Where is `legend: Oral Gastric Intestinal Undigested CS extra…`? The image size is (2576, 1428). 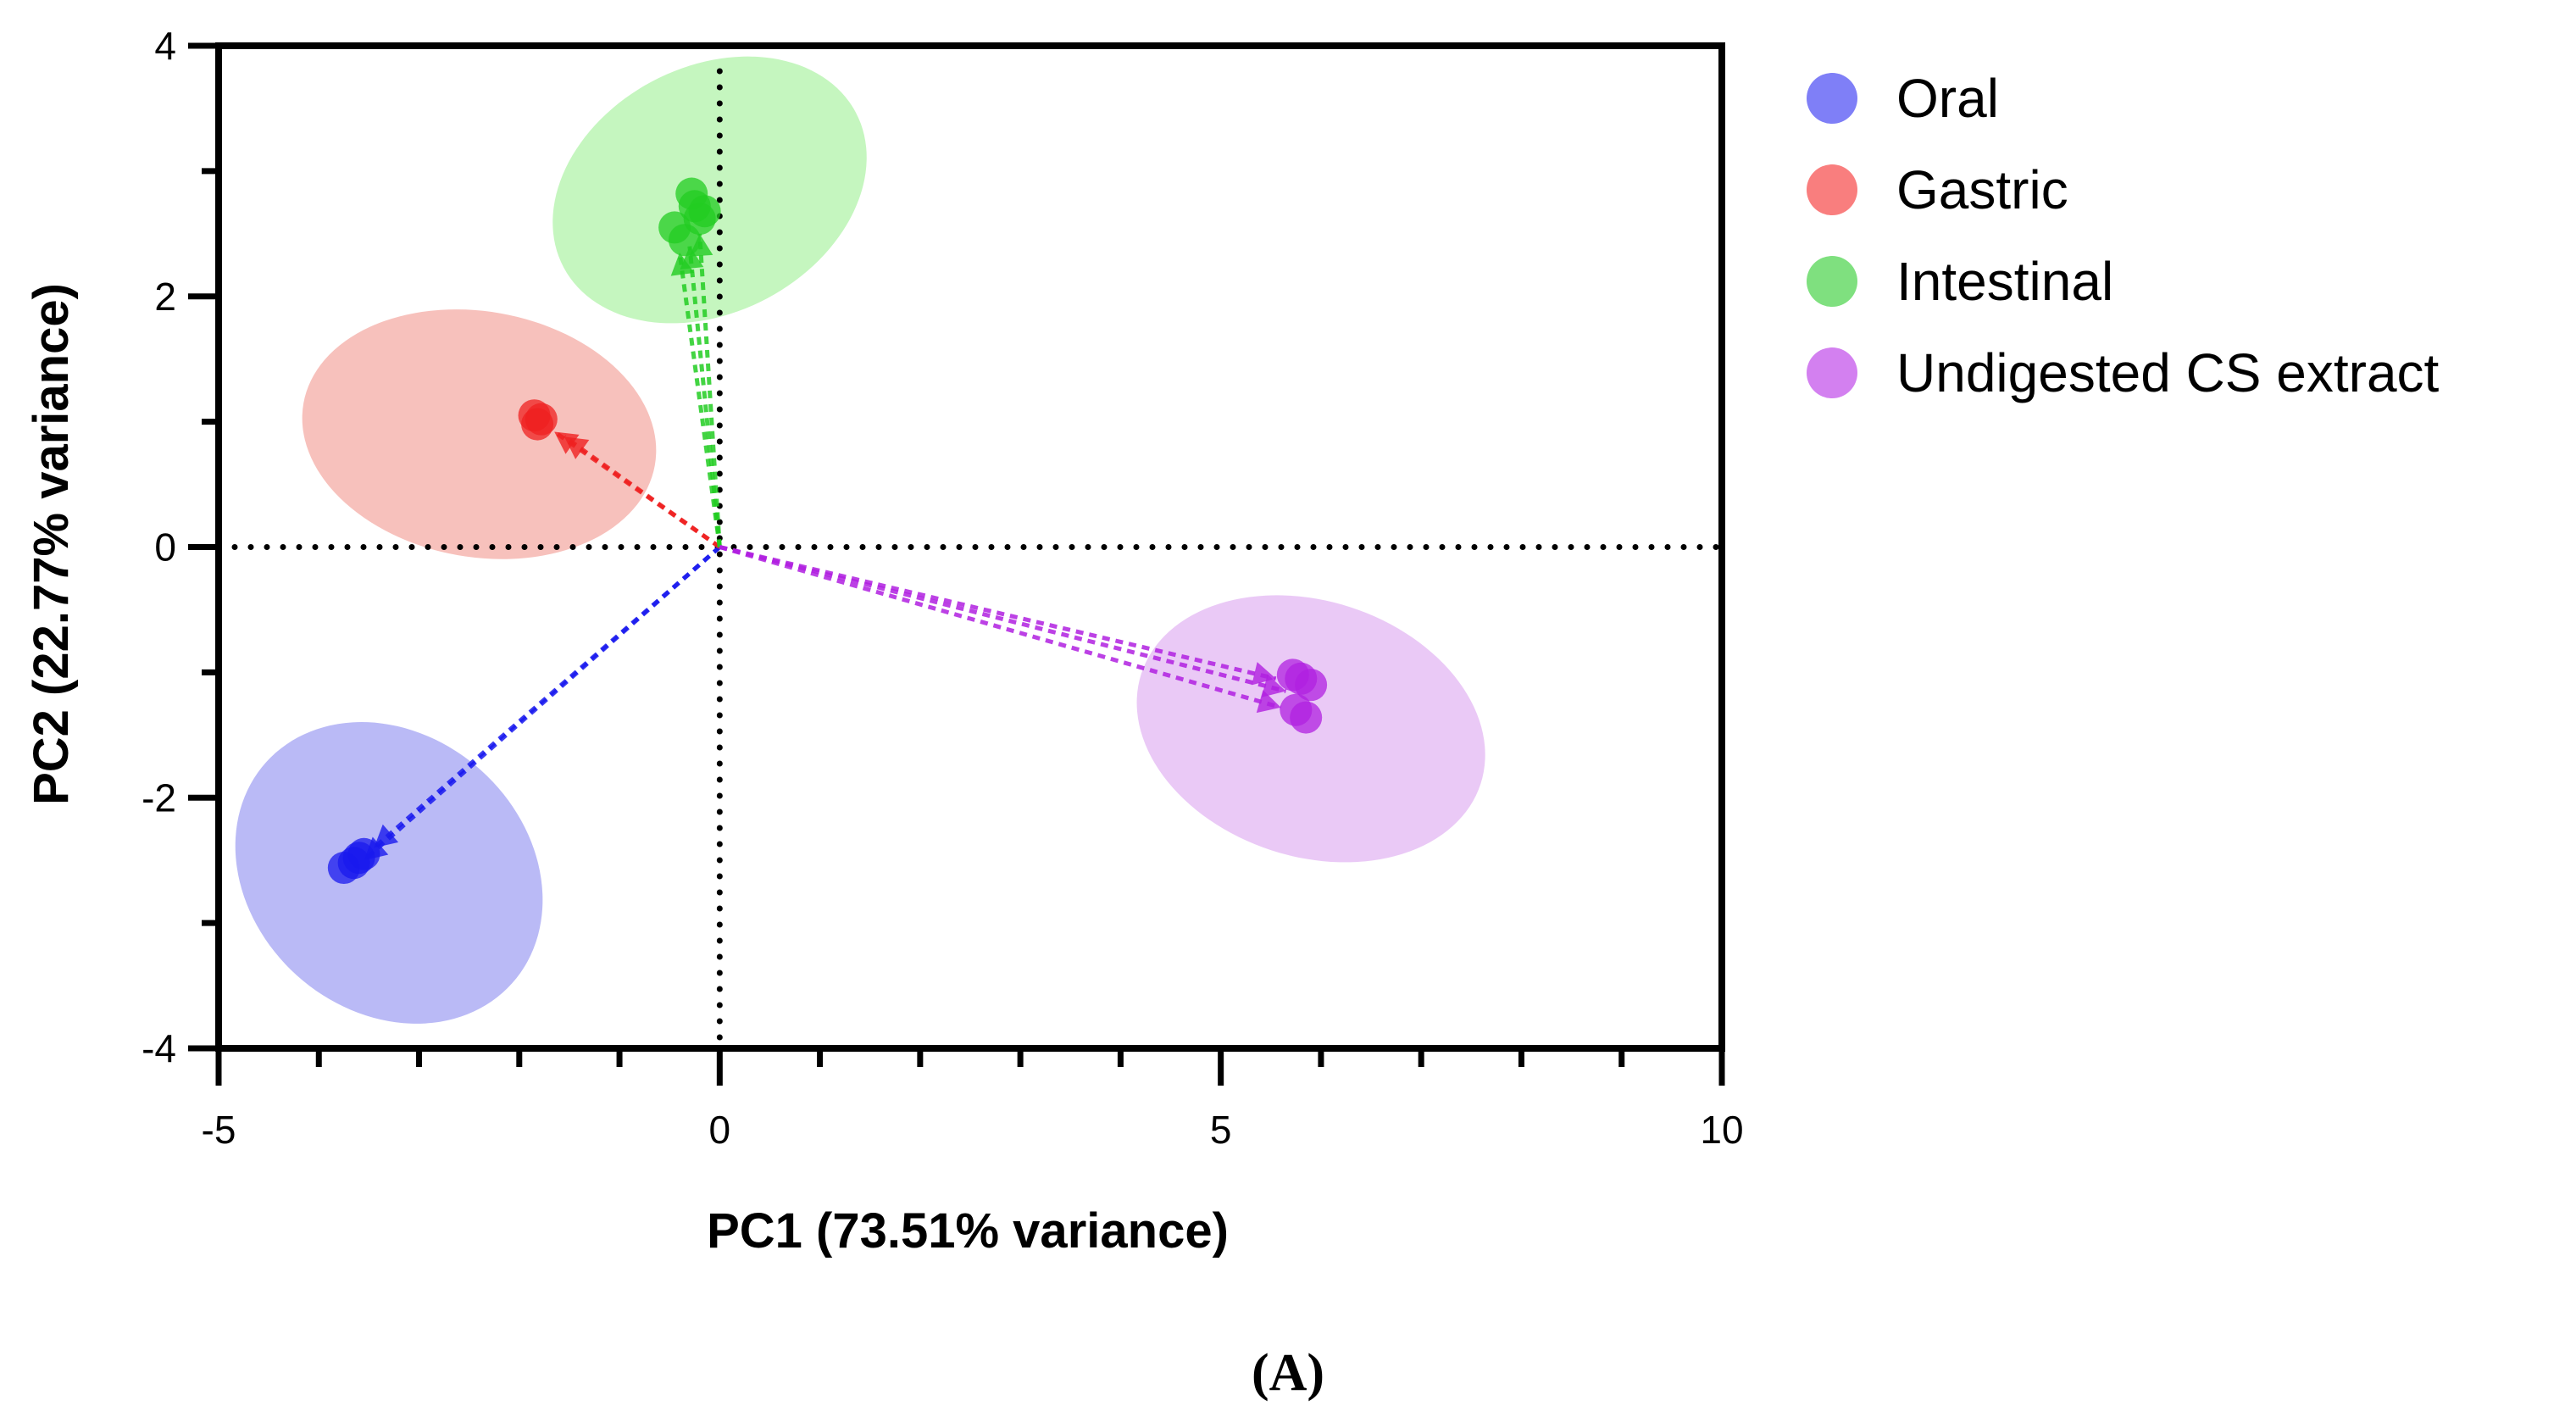 legend: Oral Gastric Intestinal Undigested CS extra… is located at coordinates (2123, 236).